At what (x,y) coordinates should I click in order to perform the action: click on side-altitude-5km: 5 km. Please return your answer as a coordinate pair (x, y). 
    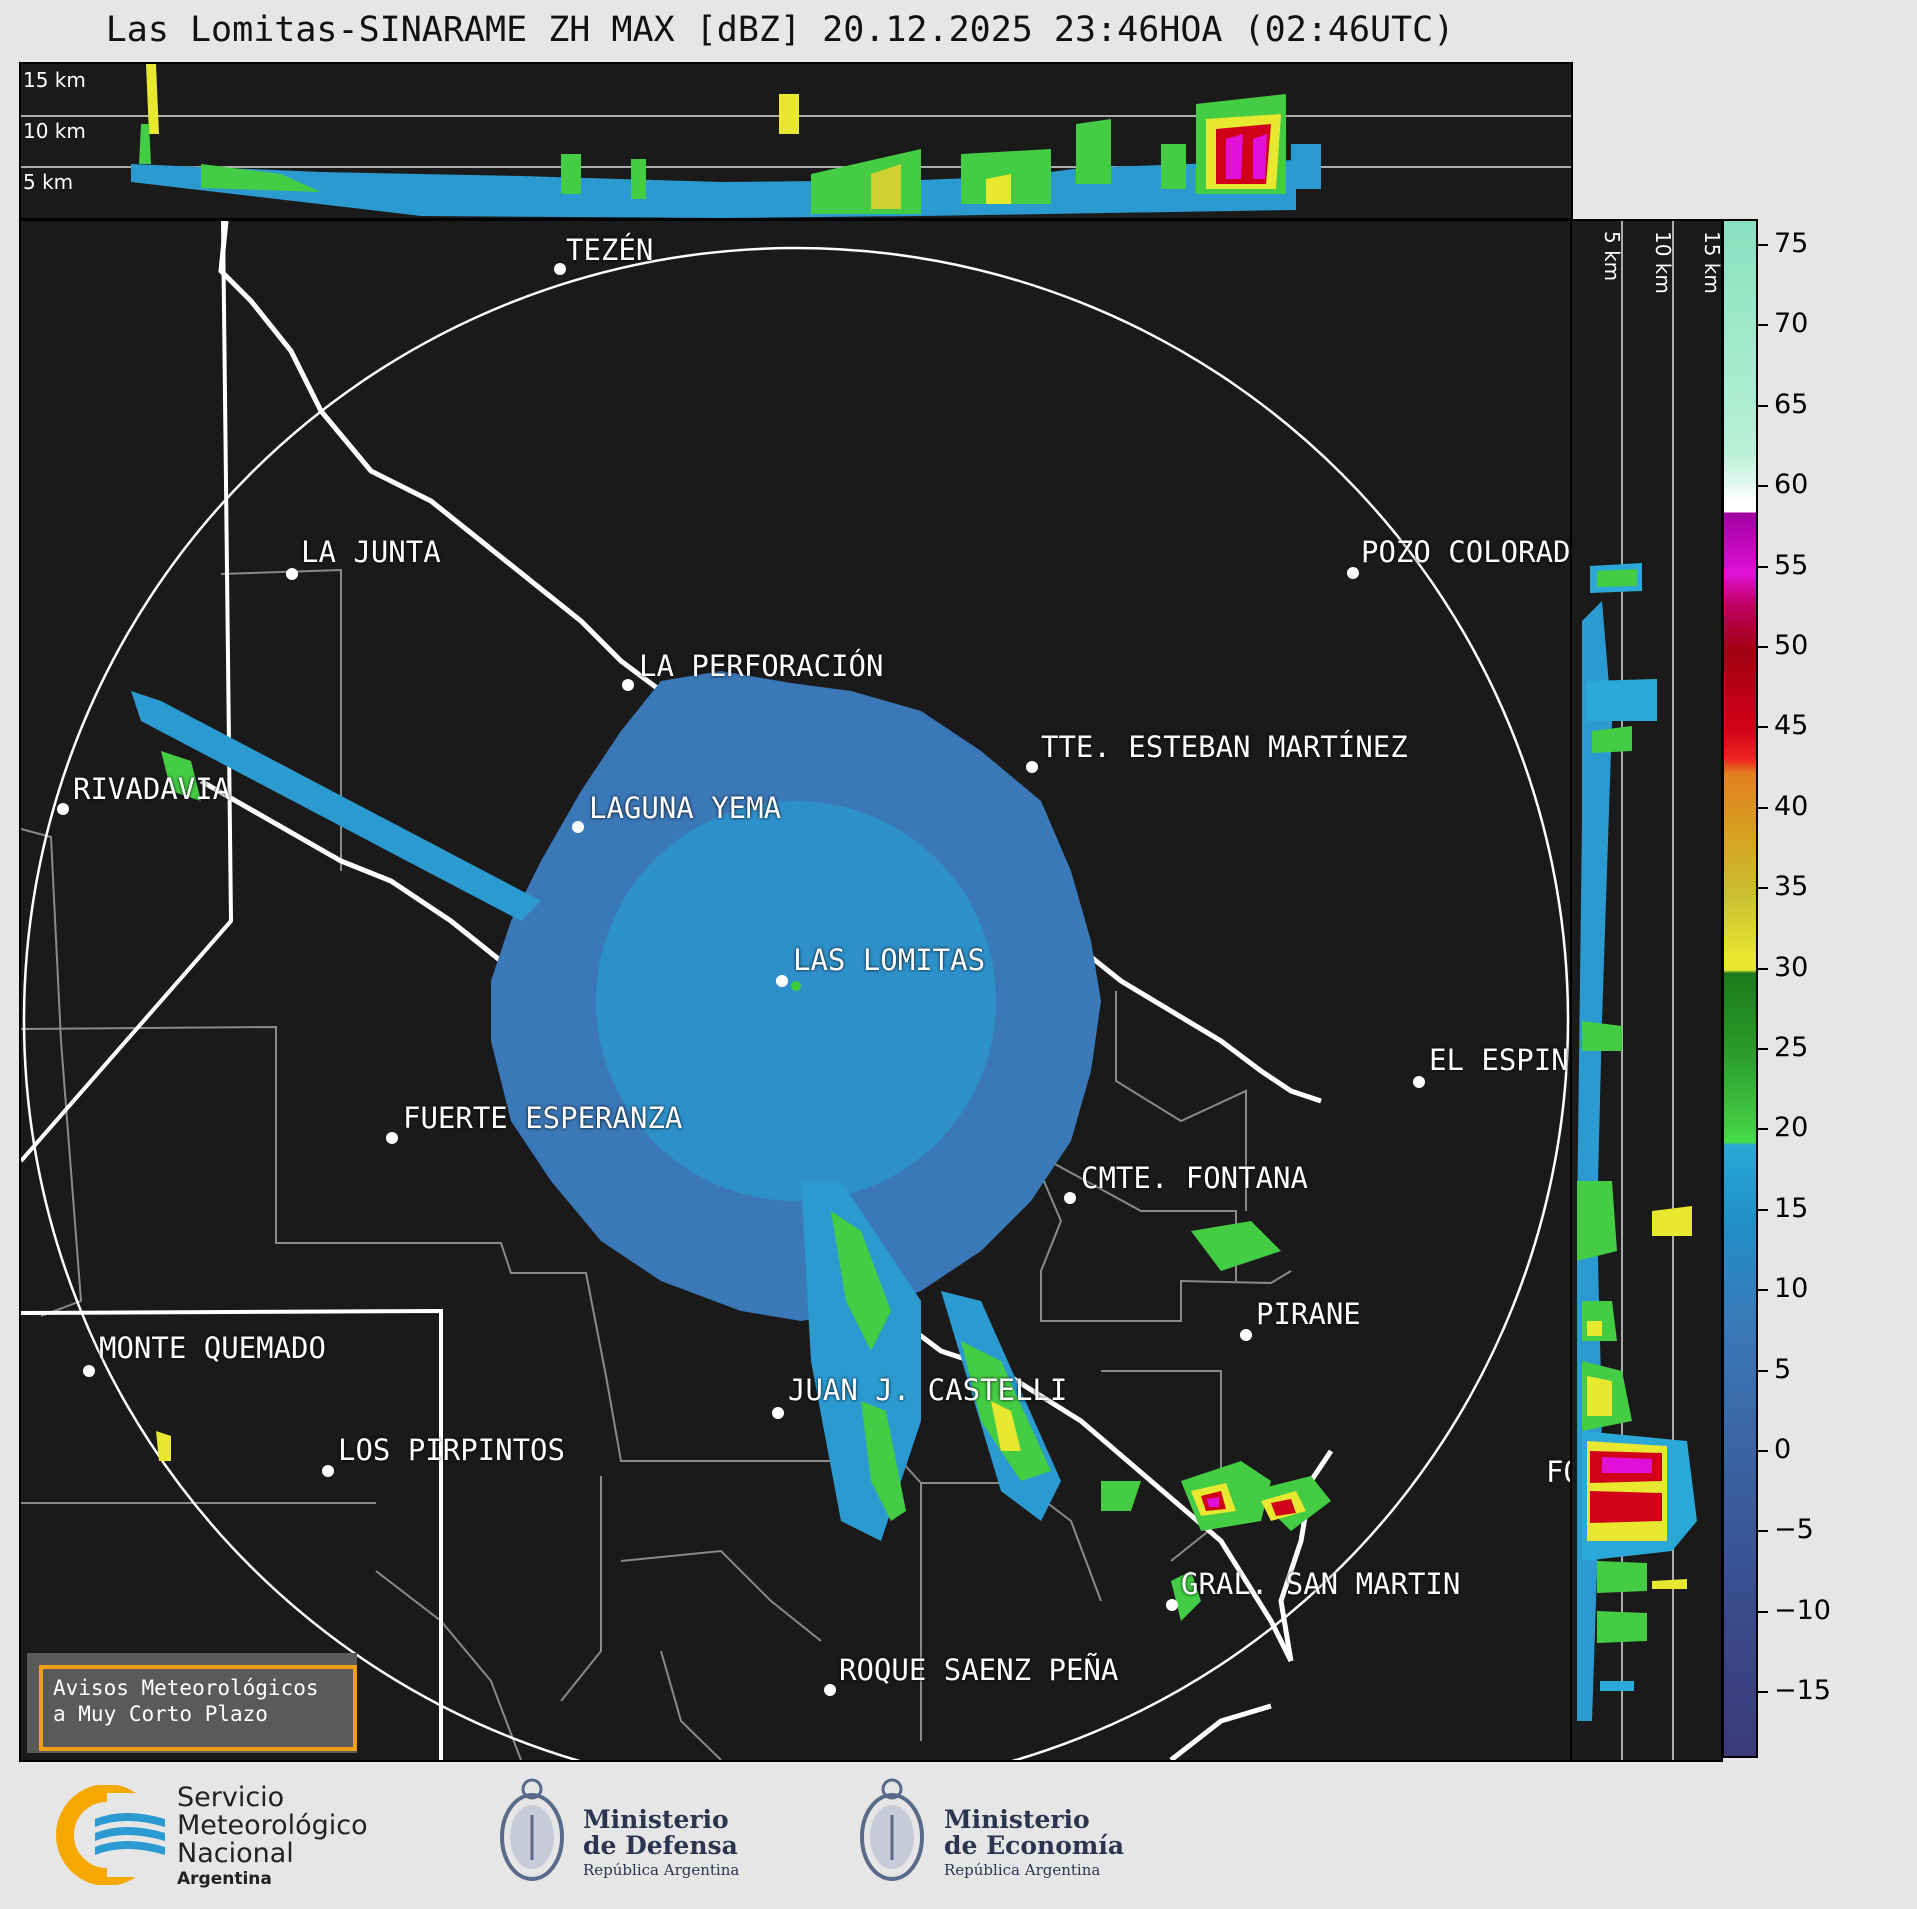
    Looking at the image, I should click on (1612, 256).